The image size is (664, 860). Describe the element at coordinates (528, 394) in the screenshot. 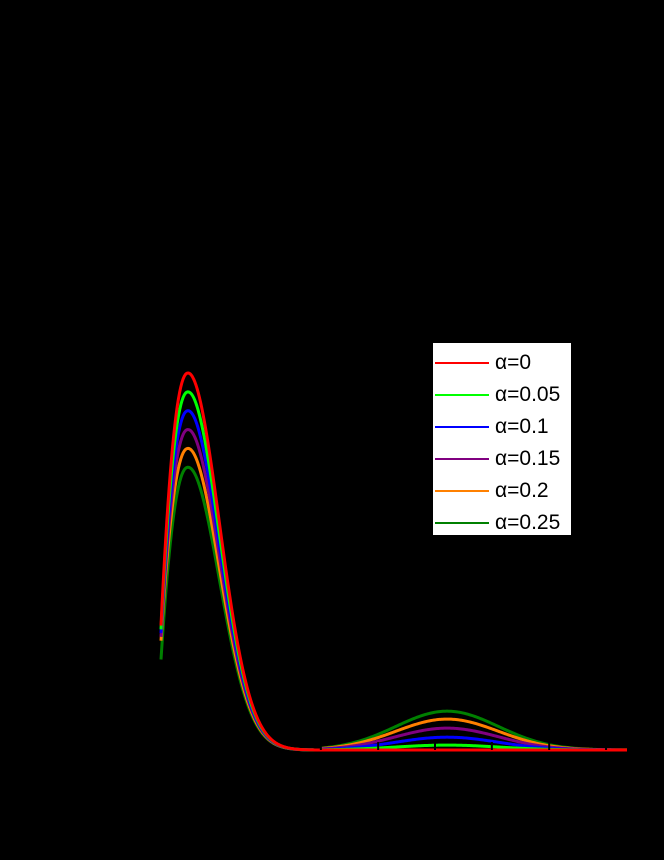

I see `legend-label: α=0.05` at that location.